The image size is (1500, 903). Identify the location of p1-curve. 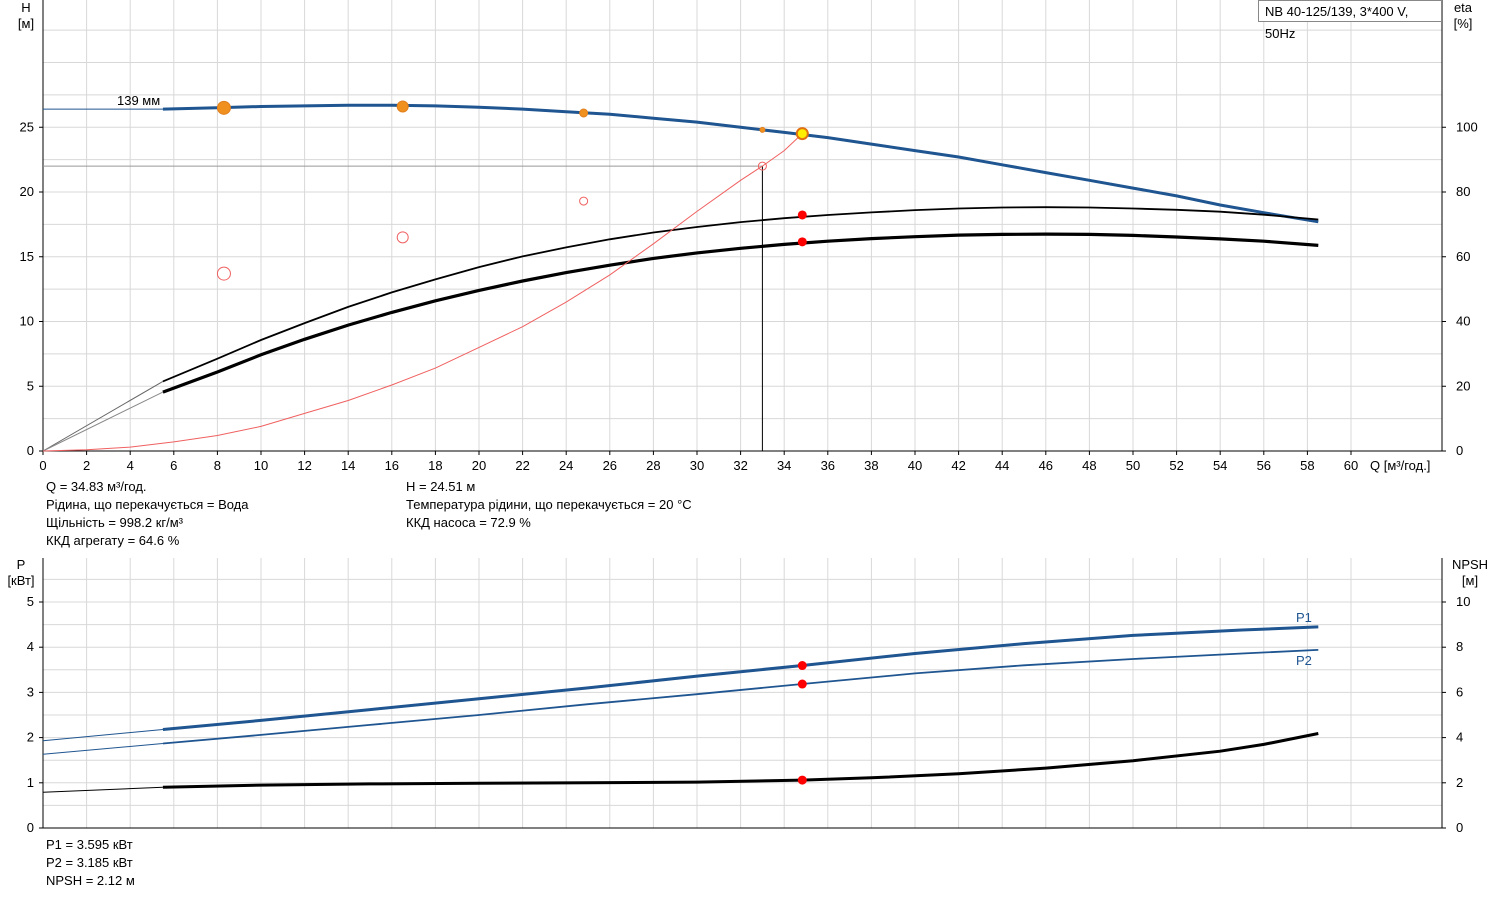
(740, 678).